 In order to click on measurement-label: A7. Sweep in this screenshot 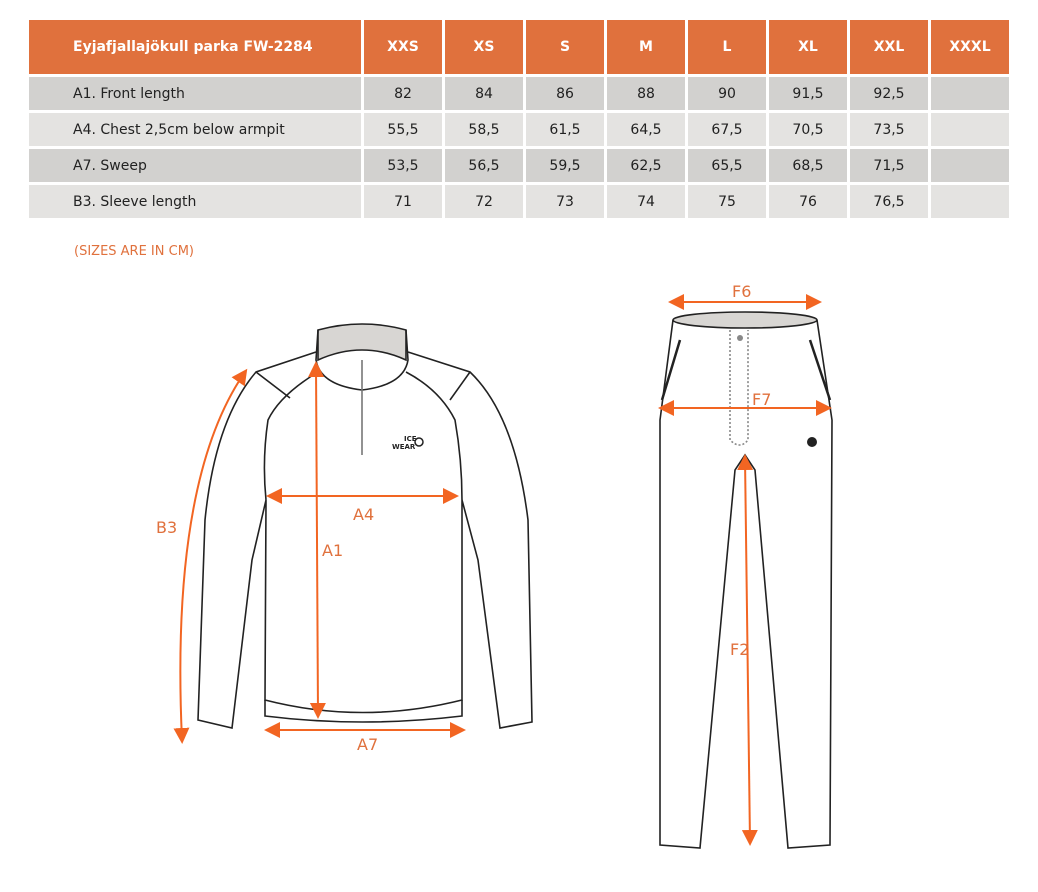, I will do `click(195, 165)`.